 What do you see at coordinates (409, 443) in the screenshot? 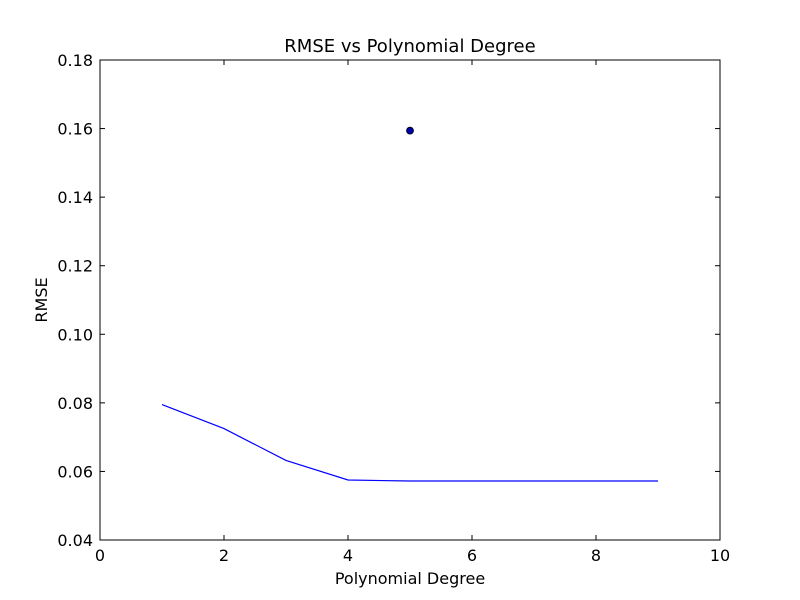
I see `series-line` at bounding box center [409, 443].